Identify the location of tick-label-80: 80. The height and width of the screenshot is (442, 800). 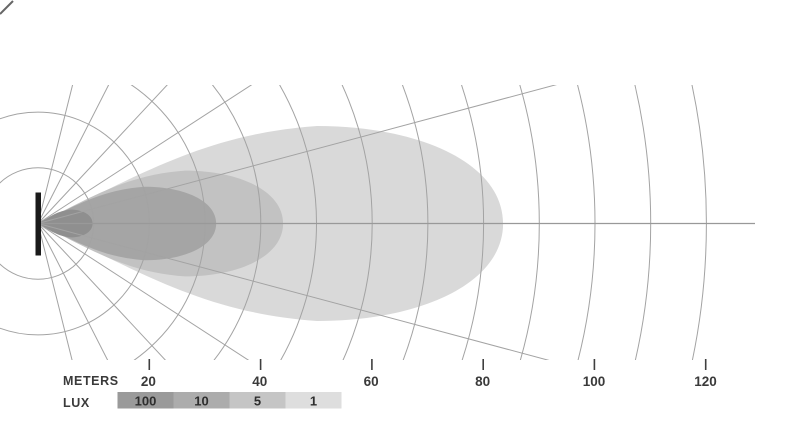
(482, 381).